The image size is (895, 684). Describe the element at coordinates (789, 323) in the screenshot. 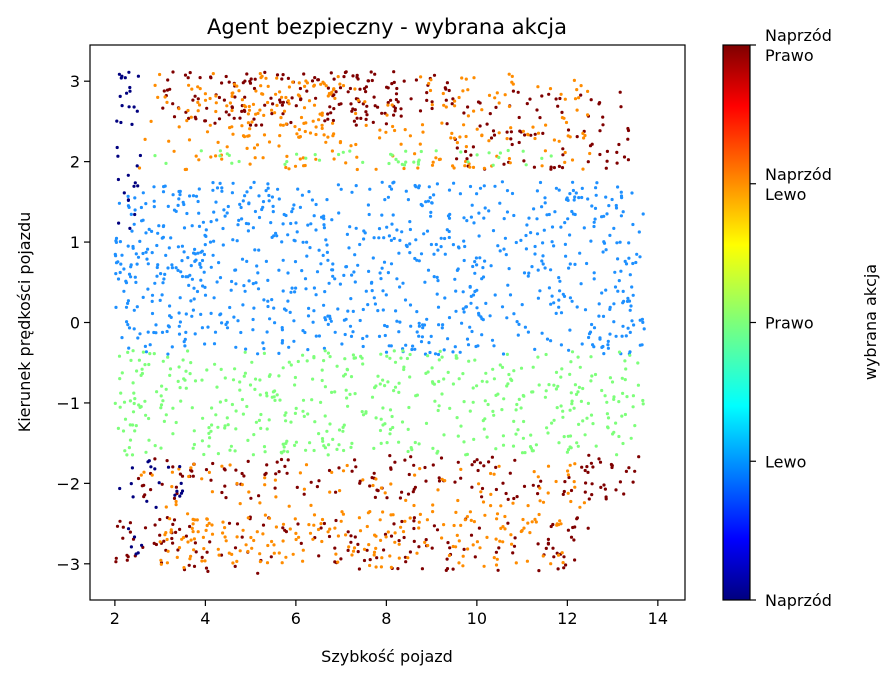

I see `colorbar-tick-label: Prawo` at that location.